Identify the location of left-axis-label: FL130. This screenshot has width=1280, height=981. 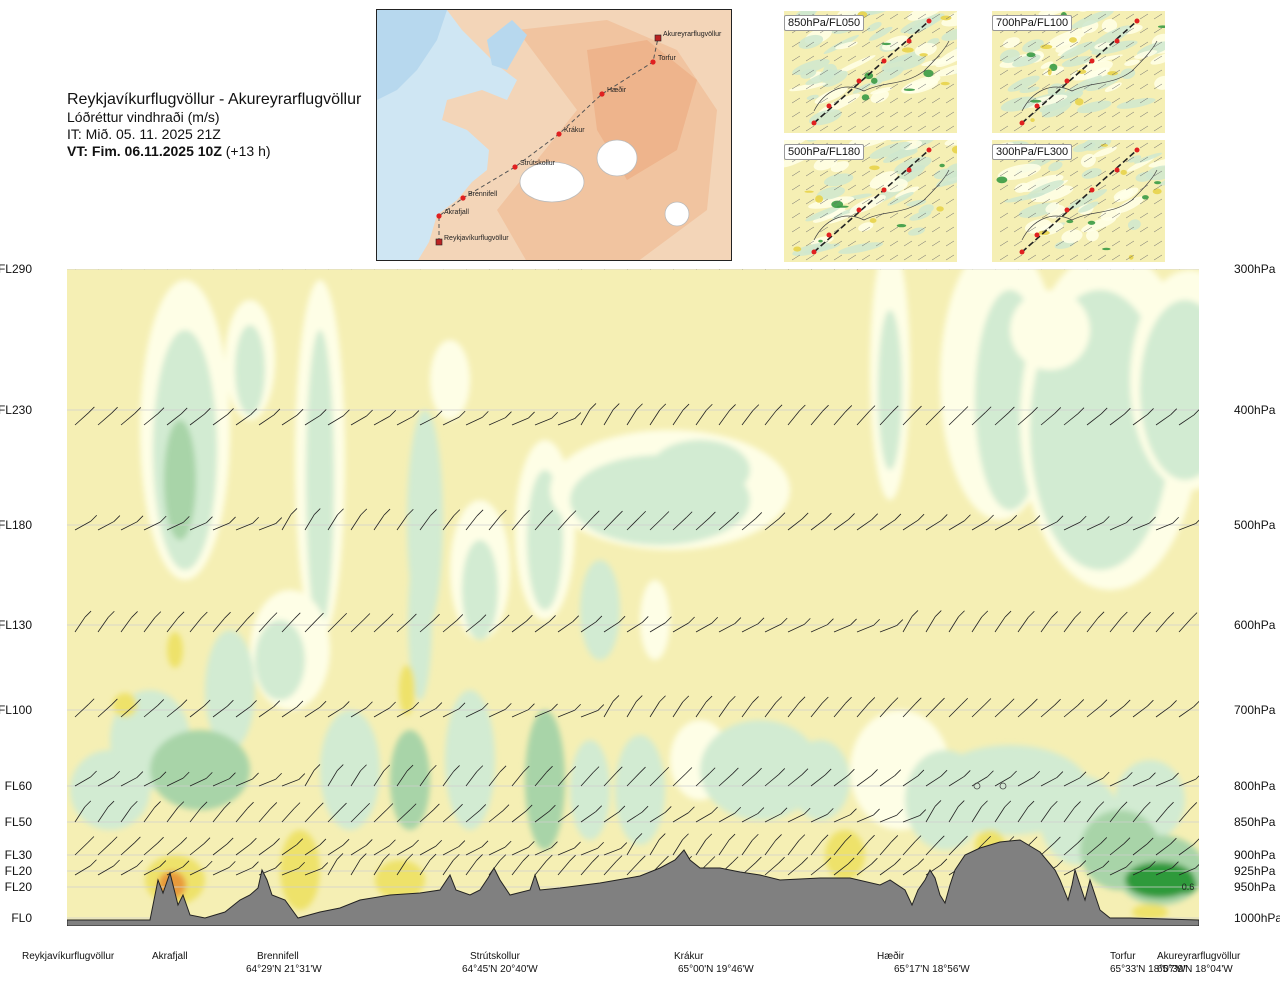
(16, 625).